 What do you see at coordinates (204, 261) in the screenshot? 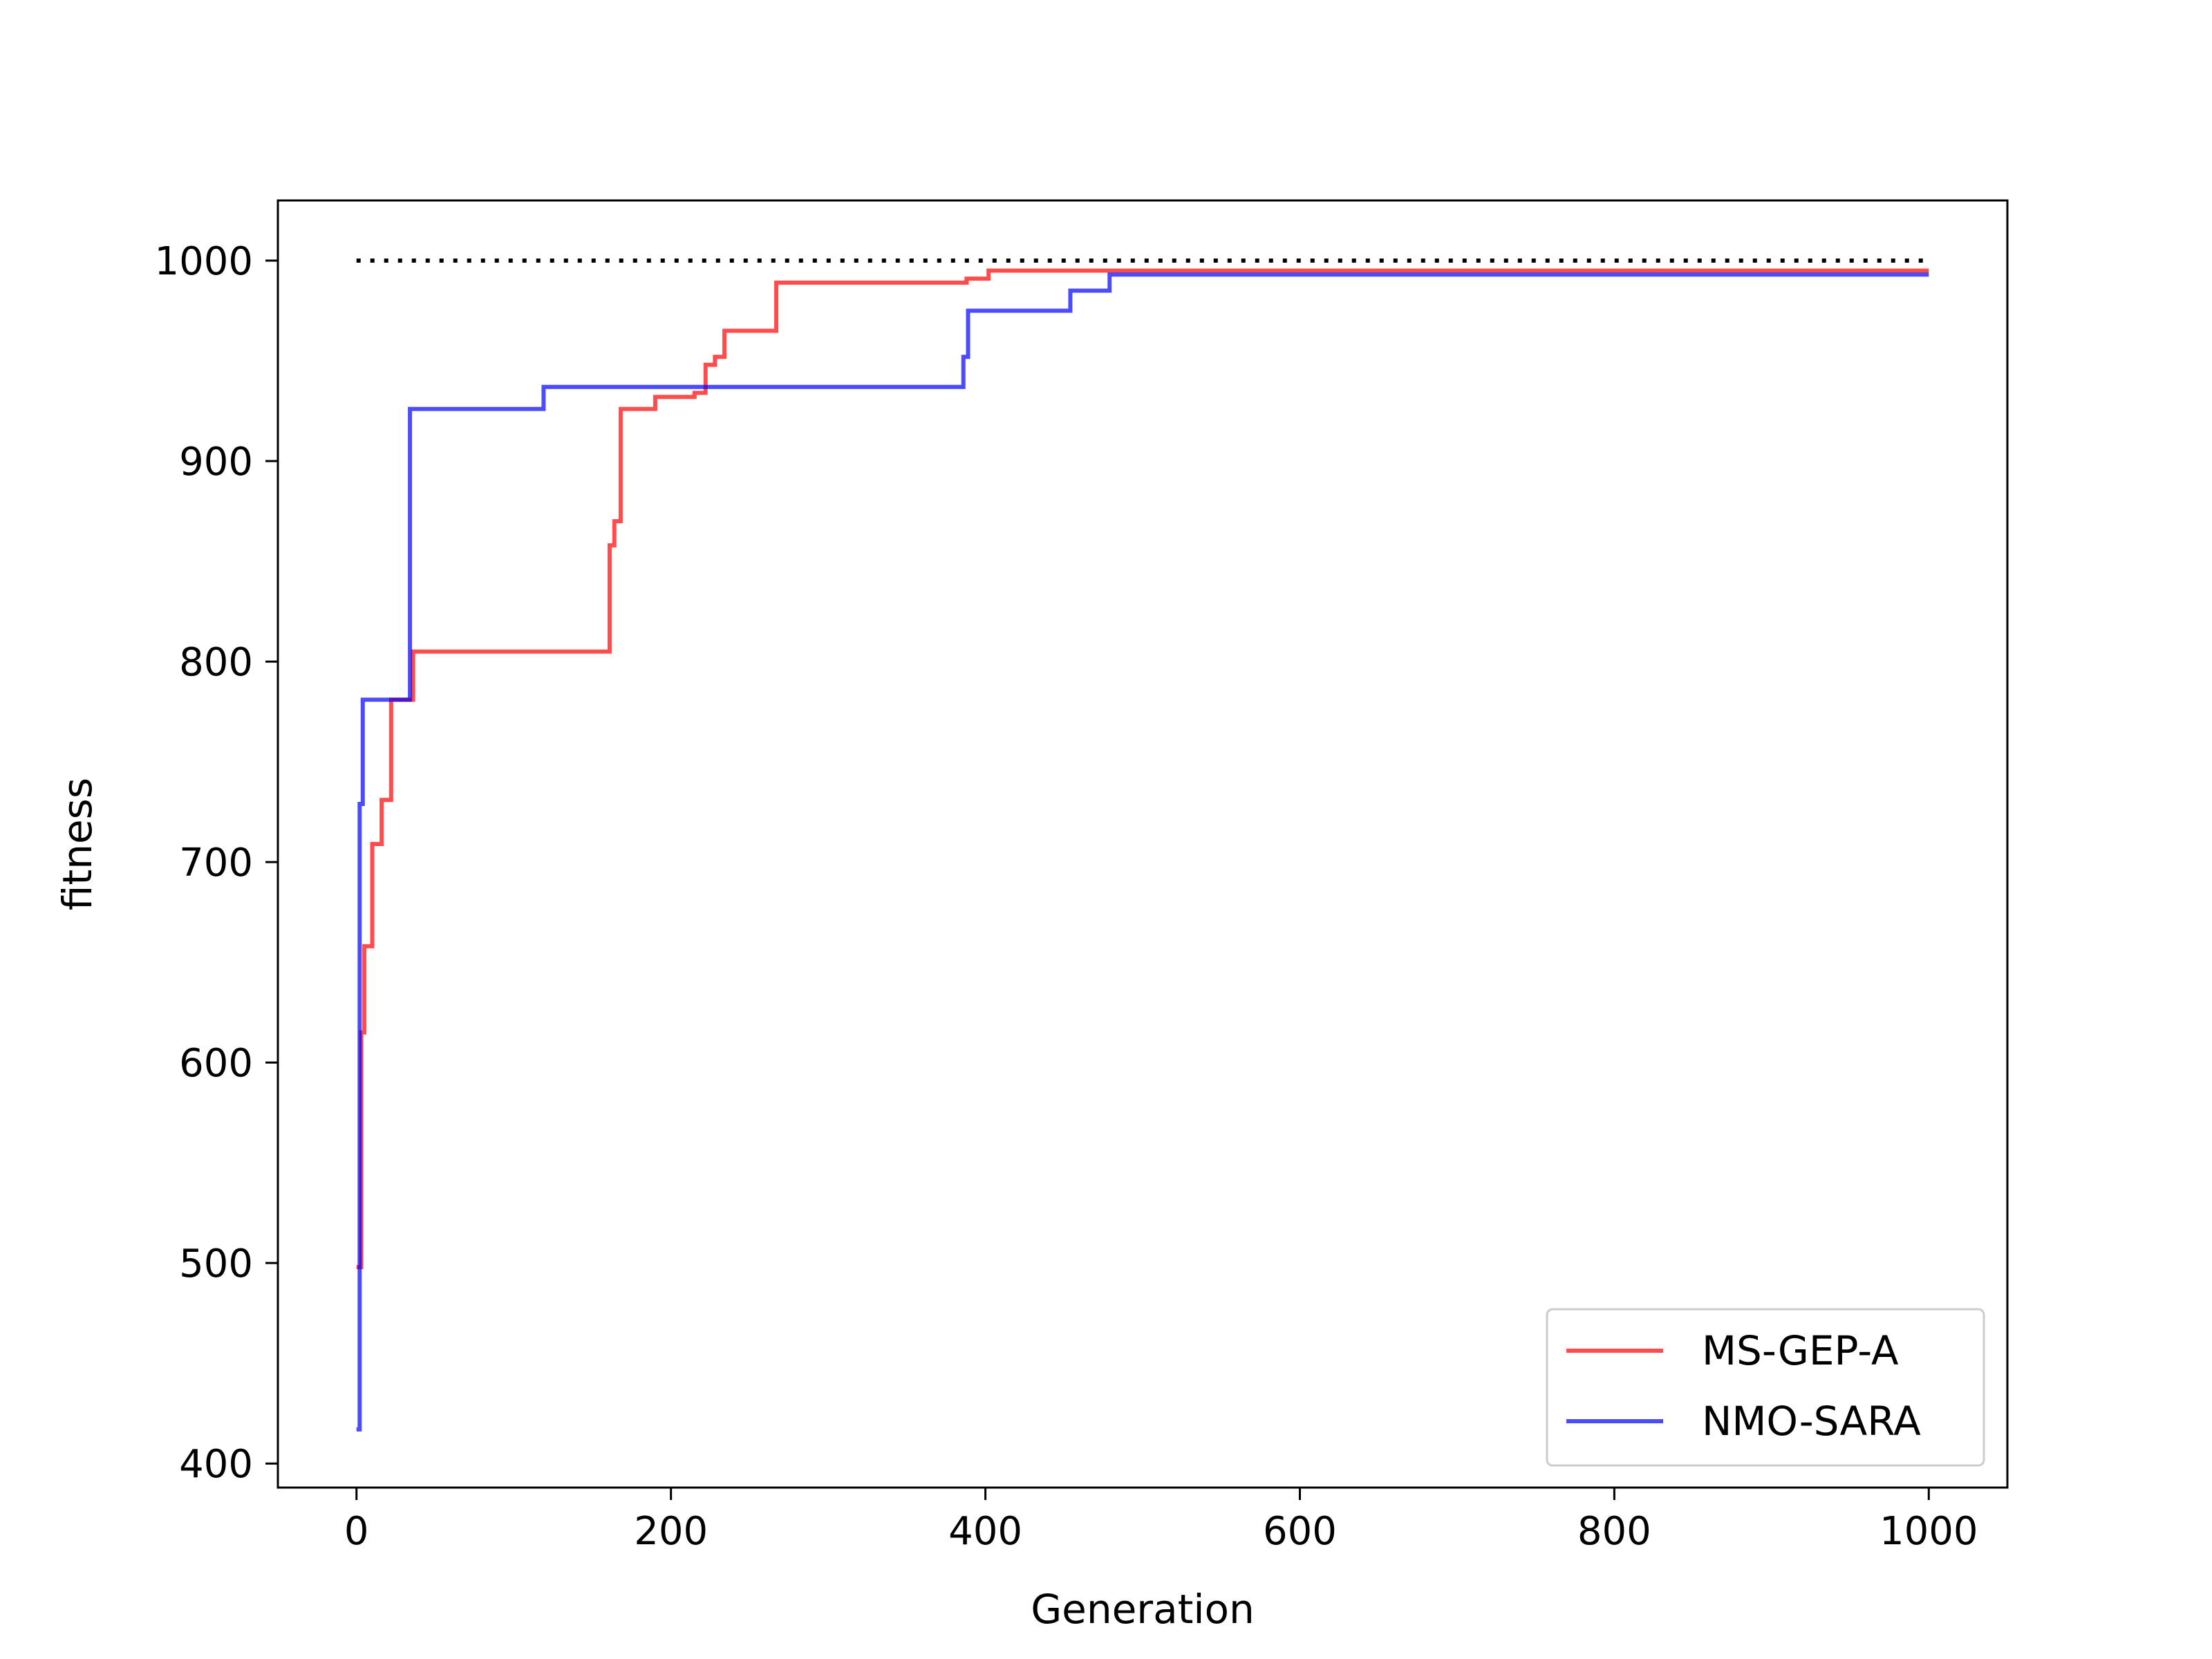
I see `y-tick-label: 1000` at bounding box center [204, 261].